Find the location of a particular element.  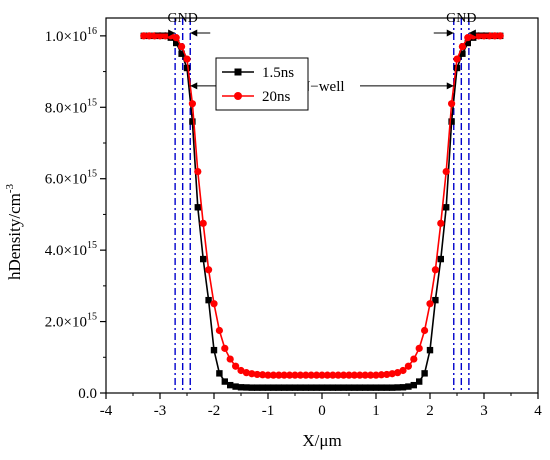

x-tick-label: -2 is located at coordinates (214, 411).